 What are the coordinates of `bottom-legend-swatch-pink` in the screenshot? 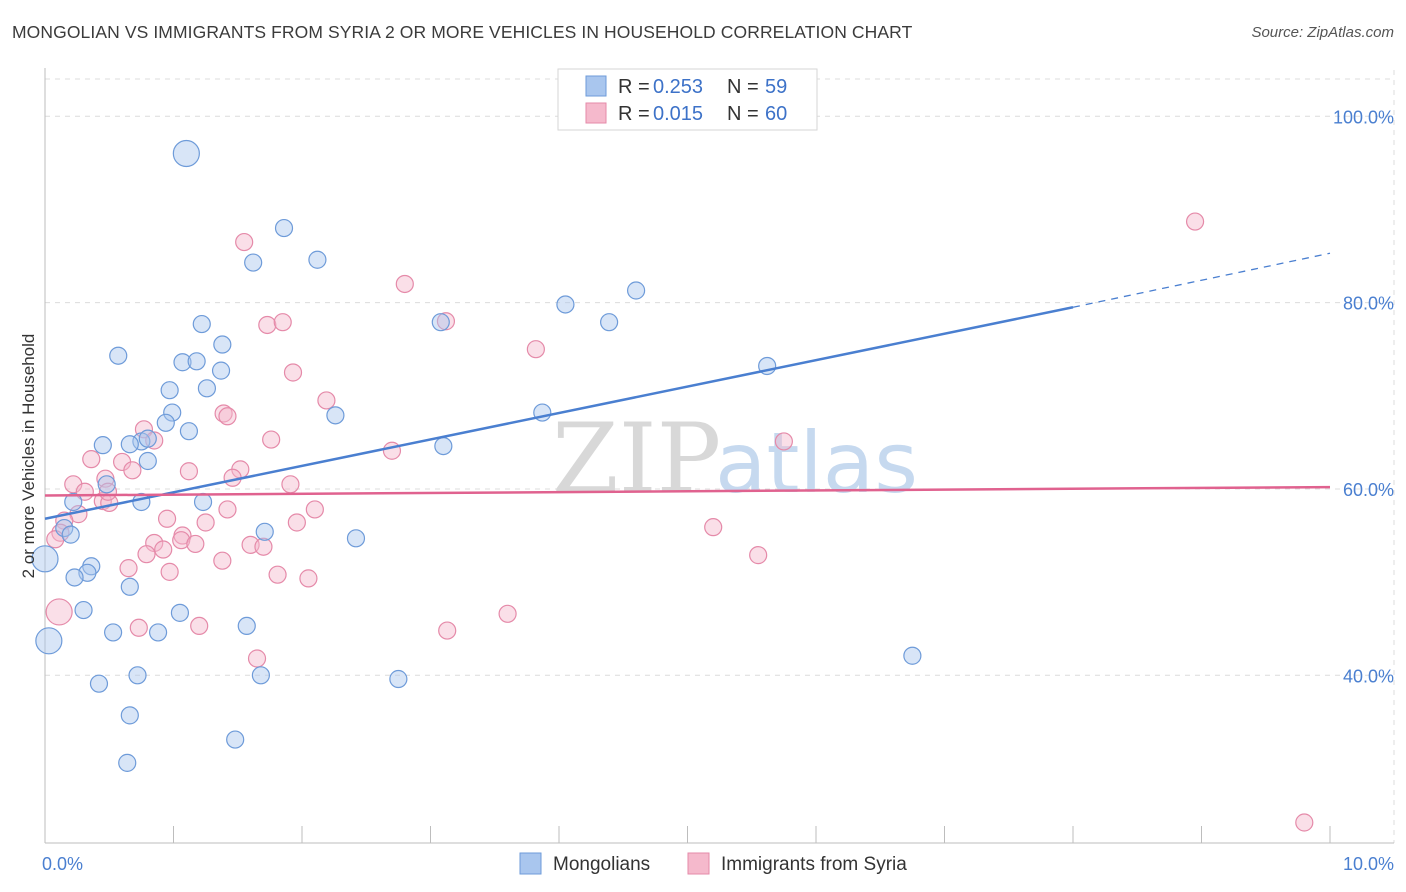 It's located at (698, 863).